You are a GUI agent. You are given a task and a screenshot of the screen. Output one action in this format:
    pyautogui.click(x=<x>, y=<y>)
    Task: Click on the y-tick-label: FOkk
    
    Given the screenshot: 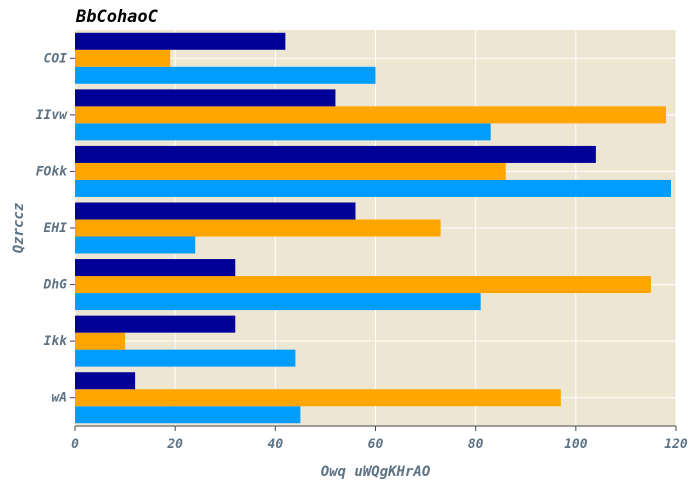 What is the action you would take?
    pyautogui.click(x=52, y=171)
    